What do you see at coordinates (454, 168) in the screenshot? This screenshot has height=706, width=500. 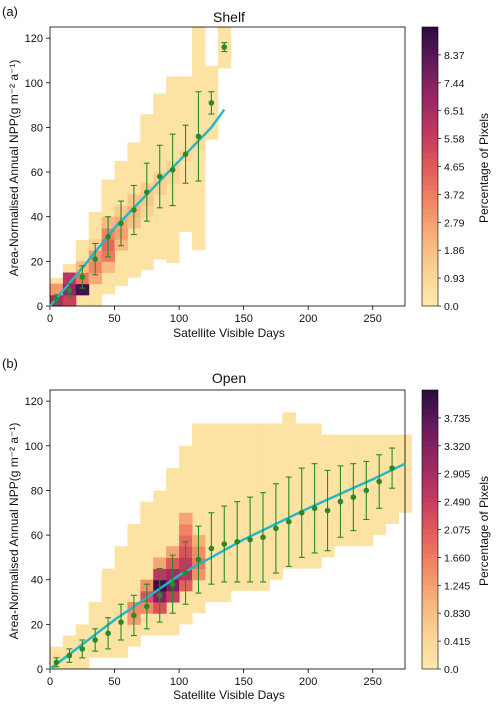 I see `colorbar-tick-label: 4.65` at bounding box center [454, 168].